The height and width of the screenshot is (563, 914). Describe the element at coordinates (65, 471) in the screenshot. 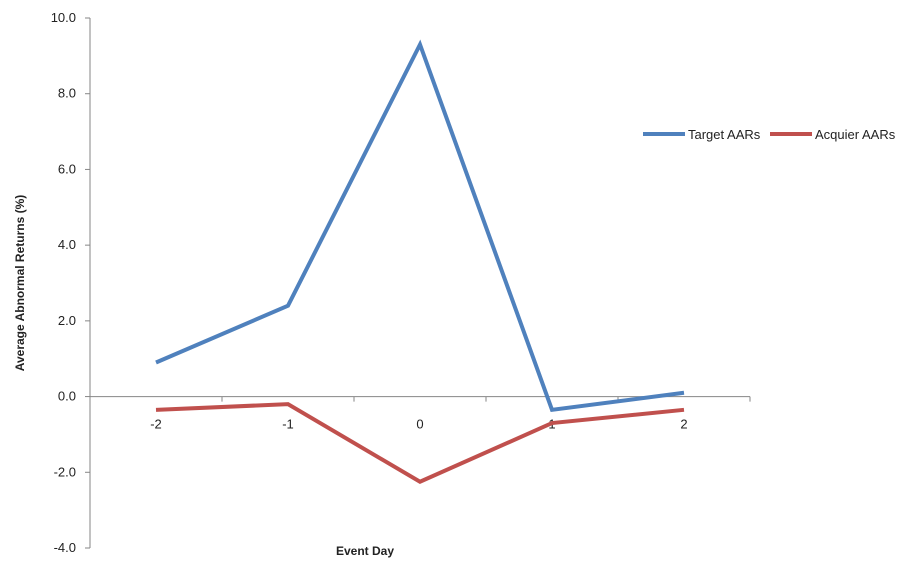

I see `y-tick-label: -2.0` at that location.